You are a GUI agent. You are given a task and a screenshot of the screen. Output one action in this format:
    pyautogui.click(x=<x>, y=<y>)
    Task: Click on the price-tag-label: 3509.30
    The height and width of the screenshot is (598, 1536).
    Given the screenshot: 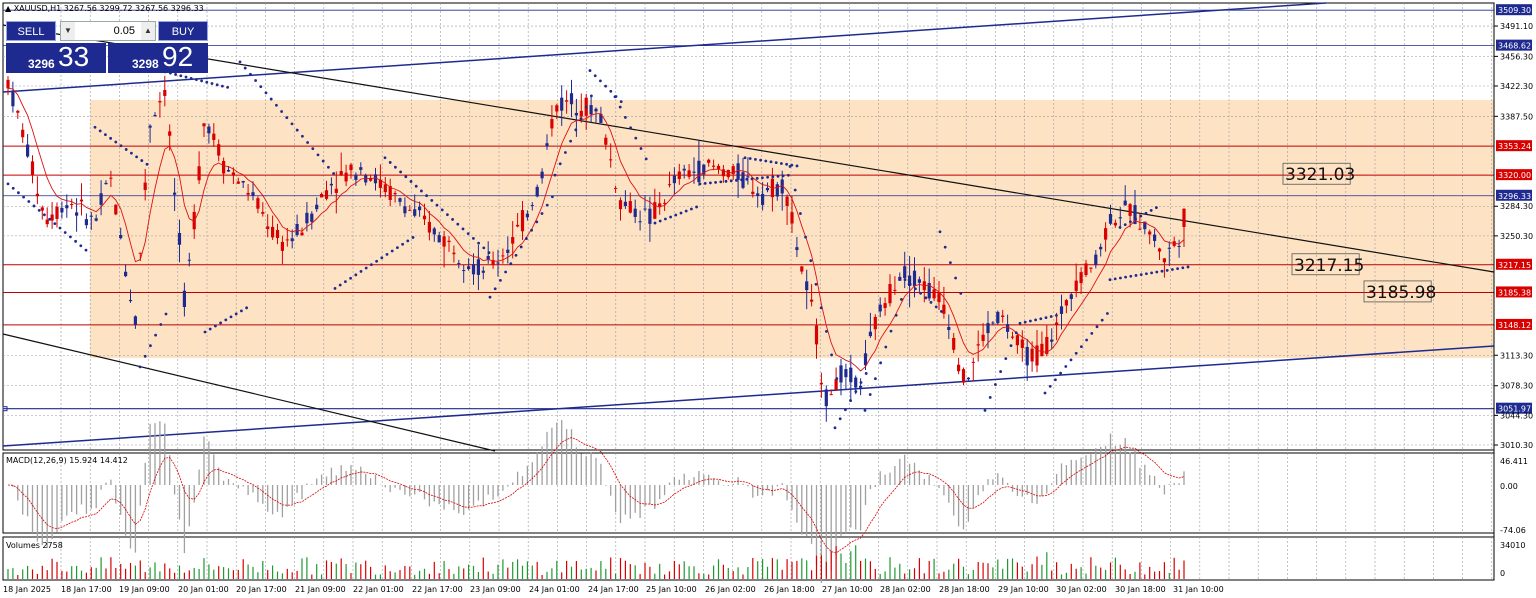 What is the action you would take?
    pyautogui.click(x=1514, y=10)
    